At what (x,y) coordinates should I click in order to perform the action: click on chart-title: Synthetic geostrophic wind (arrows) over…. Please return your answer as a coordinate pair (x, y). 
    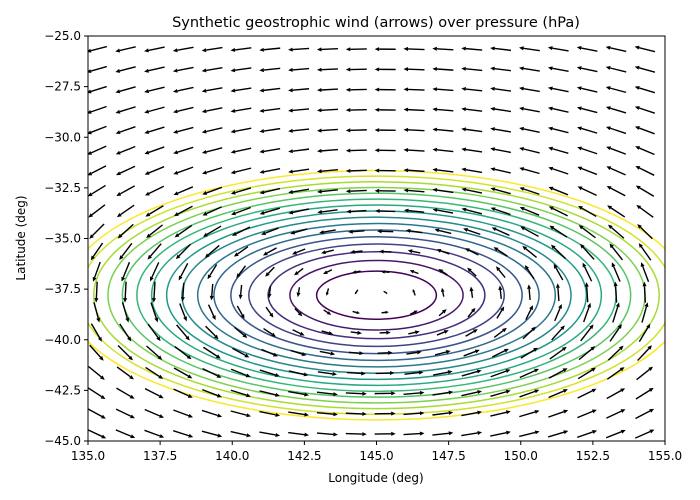
    Looking at the image, I should click on (376, 23).